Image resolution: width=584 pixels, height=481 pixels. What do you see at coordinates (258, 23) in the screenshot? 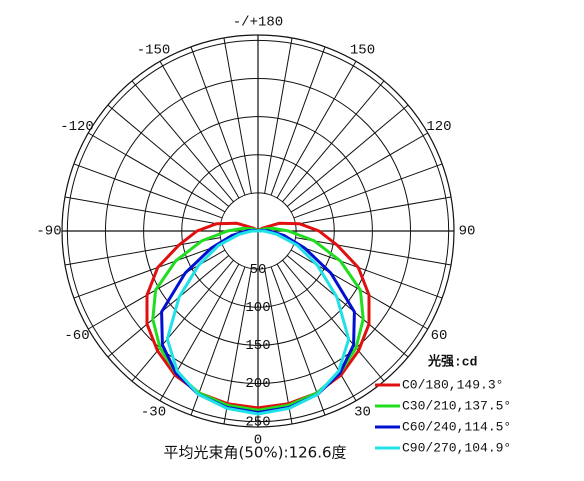
I see `theta-tick-label: -/+180` at bounding box center [258, 23].